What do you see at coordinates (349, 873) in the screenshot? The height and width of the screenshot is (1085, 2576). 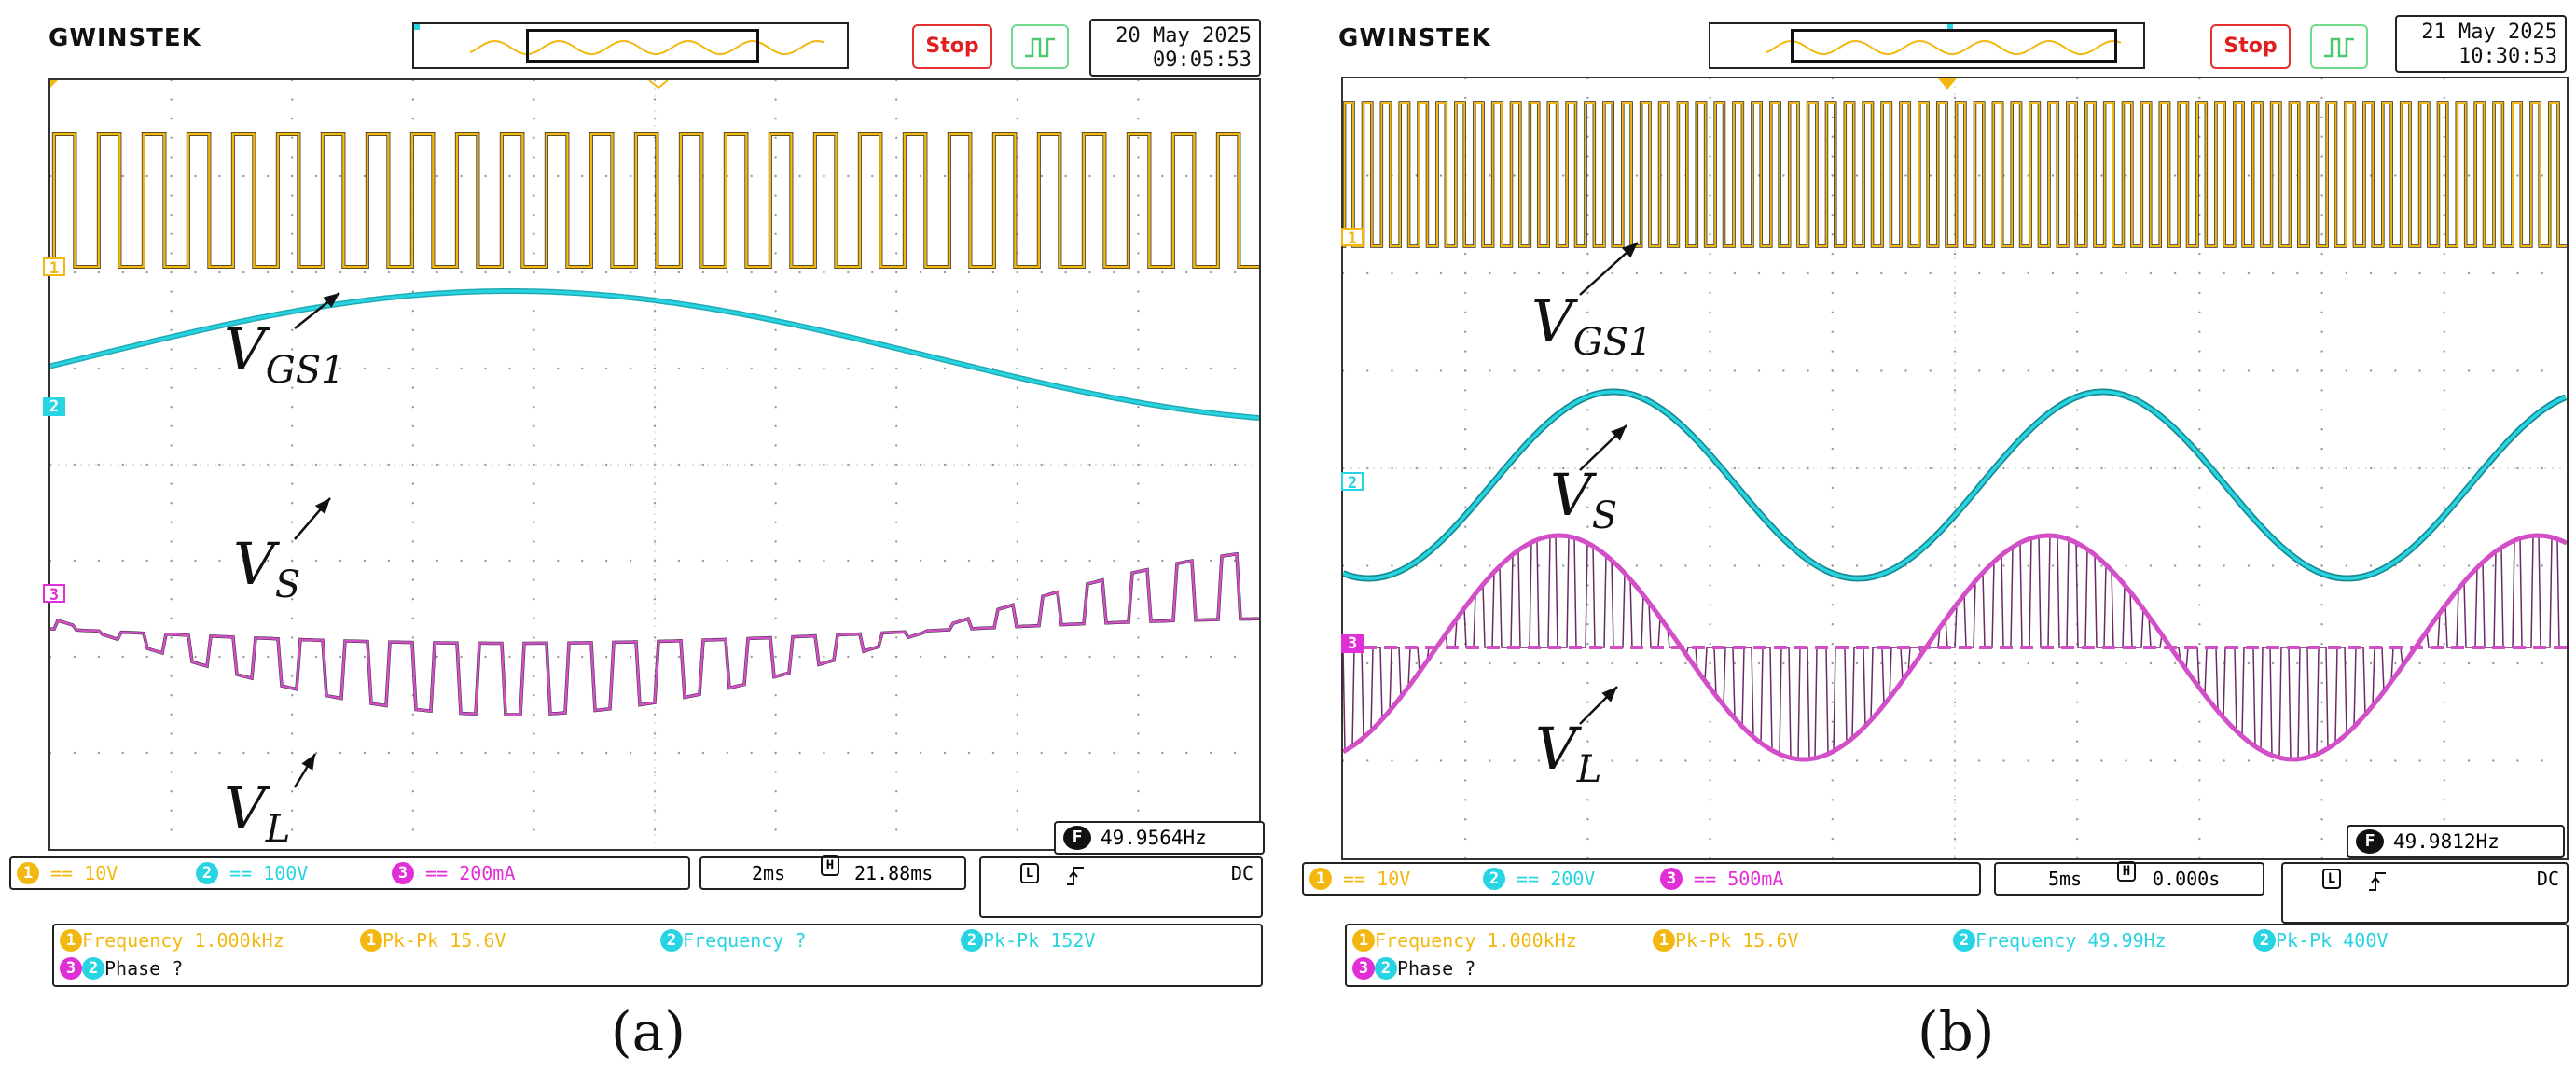 I see `vertical-scale-bar: 1 == 10V 2 == 100V 3 == 200mA` at bounding box center [349, 873].